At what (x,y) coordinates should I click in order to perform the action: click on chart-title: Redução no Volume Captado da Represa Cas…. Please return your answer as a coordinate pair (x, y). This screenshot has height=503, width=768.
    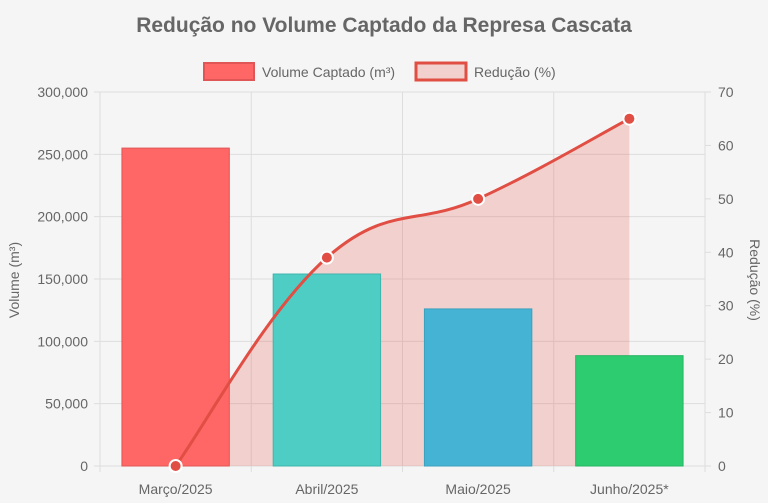
    Looking at the image, I should click on (384, 25).